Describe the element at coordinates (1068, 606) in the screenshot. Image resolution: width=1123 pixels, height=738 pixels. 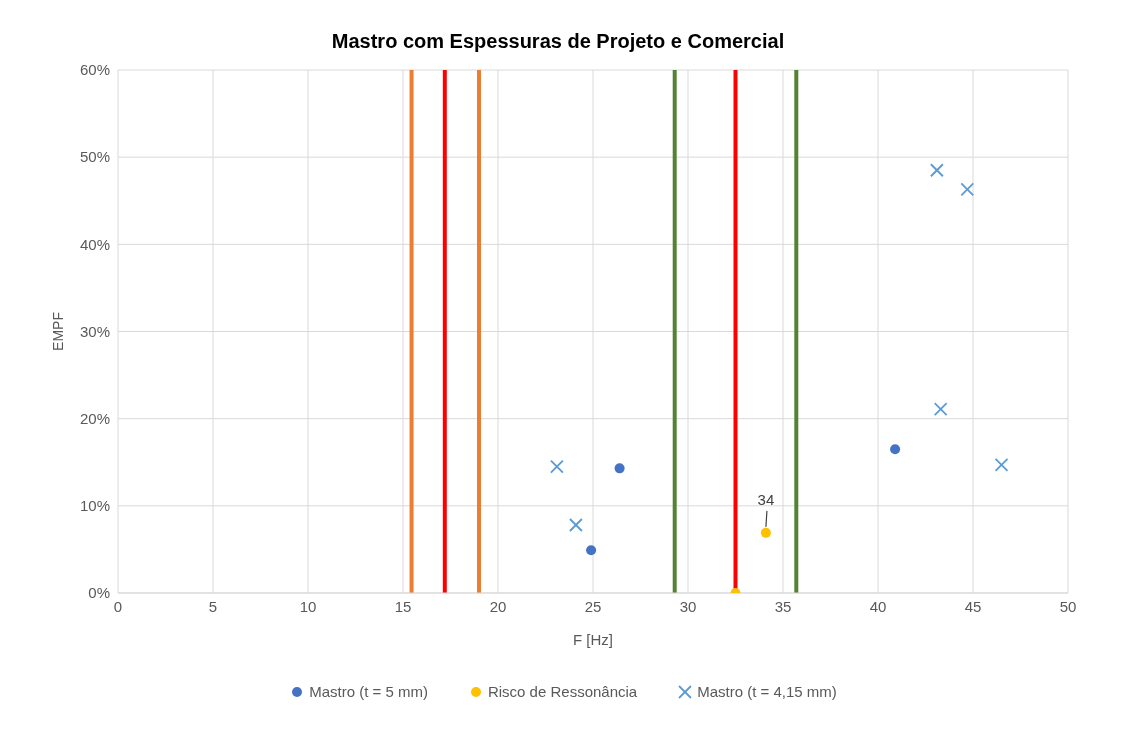
I see `x-tick-label: 50` at that location.